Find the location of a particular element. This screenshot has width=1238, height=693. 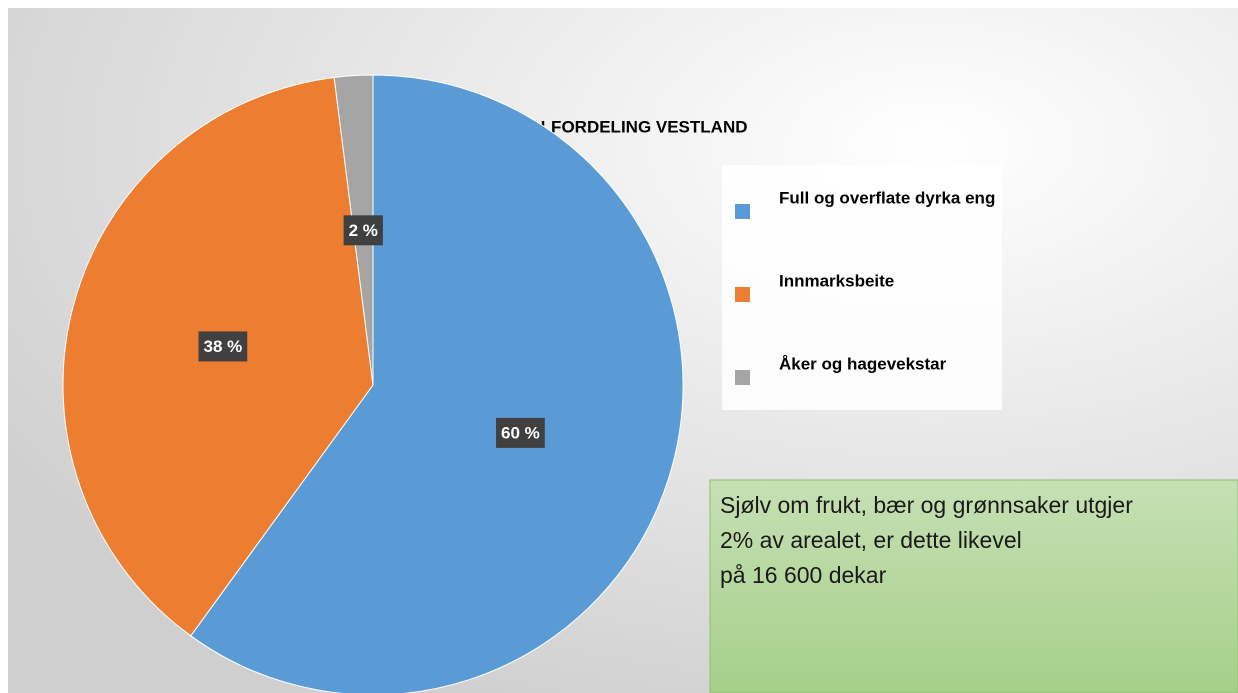

legend-label: Full og overflate dyrka eng is located at coordinates (887, 197).